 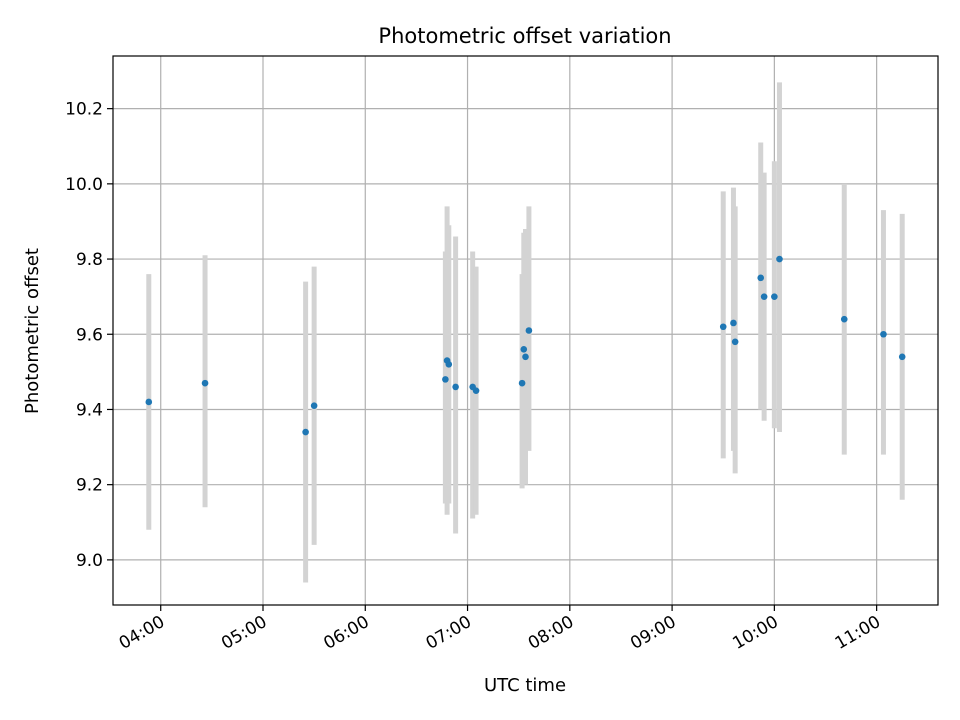 I want to click on x-tick-label: 07:00, so click(x=449, y=633).